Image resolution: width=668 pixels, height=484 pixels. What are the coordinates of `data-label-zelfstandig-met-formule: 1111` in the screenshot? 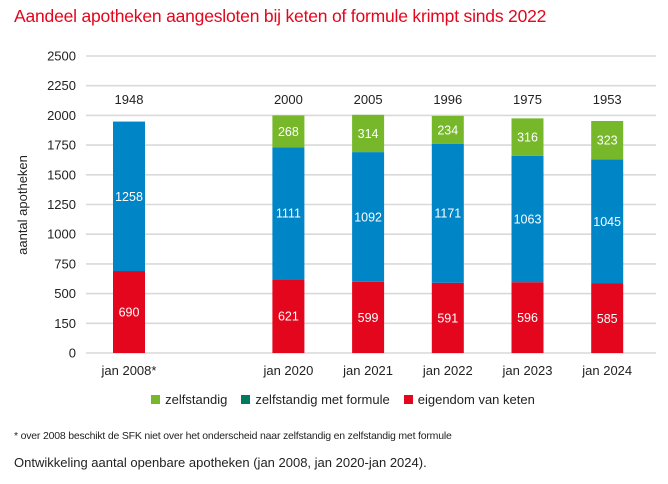 It's located at (288, 214).